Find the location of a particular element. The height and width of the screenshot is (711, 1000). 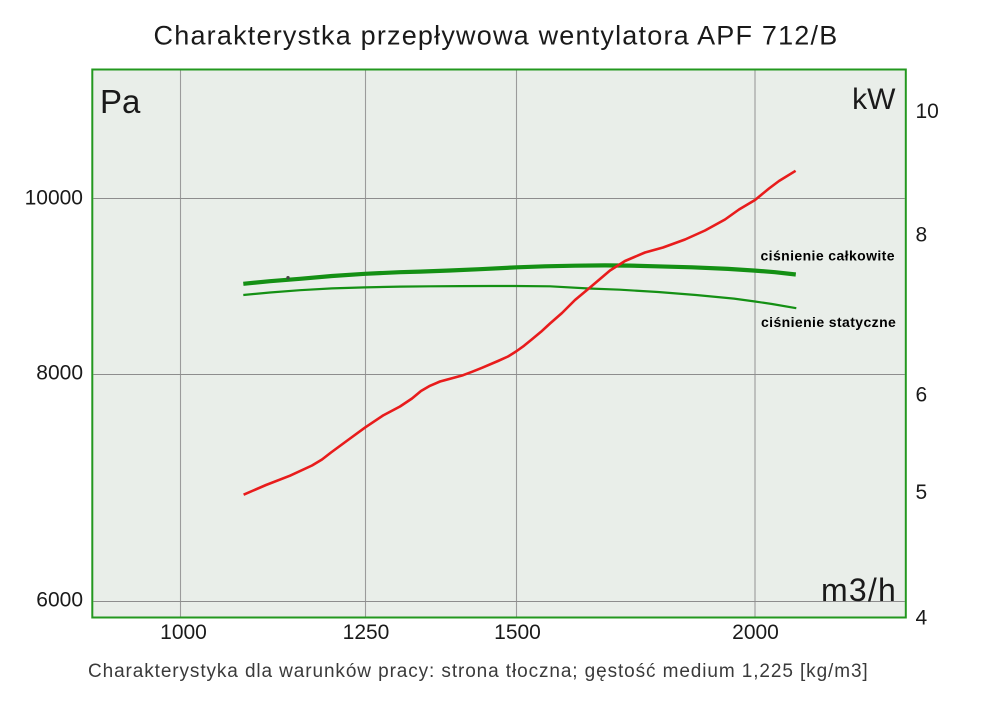

svg-text: ciśnienie statyczne is located at coordinates (828, 322).